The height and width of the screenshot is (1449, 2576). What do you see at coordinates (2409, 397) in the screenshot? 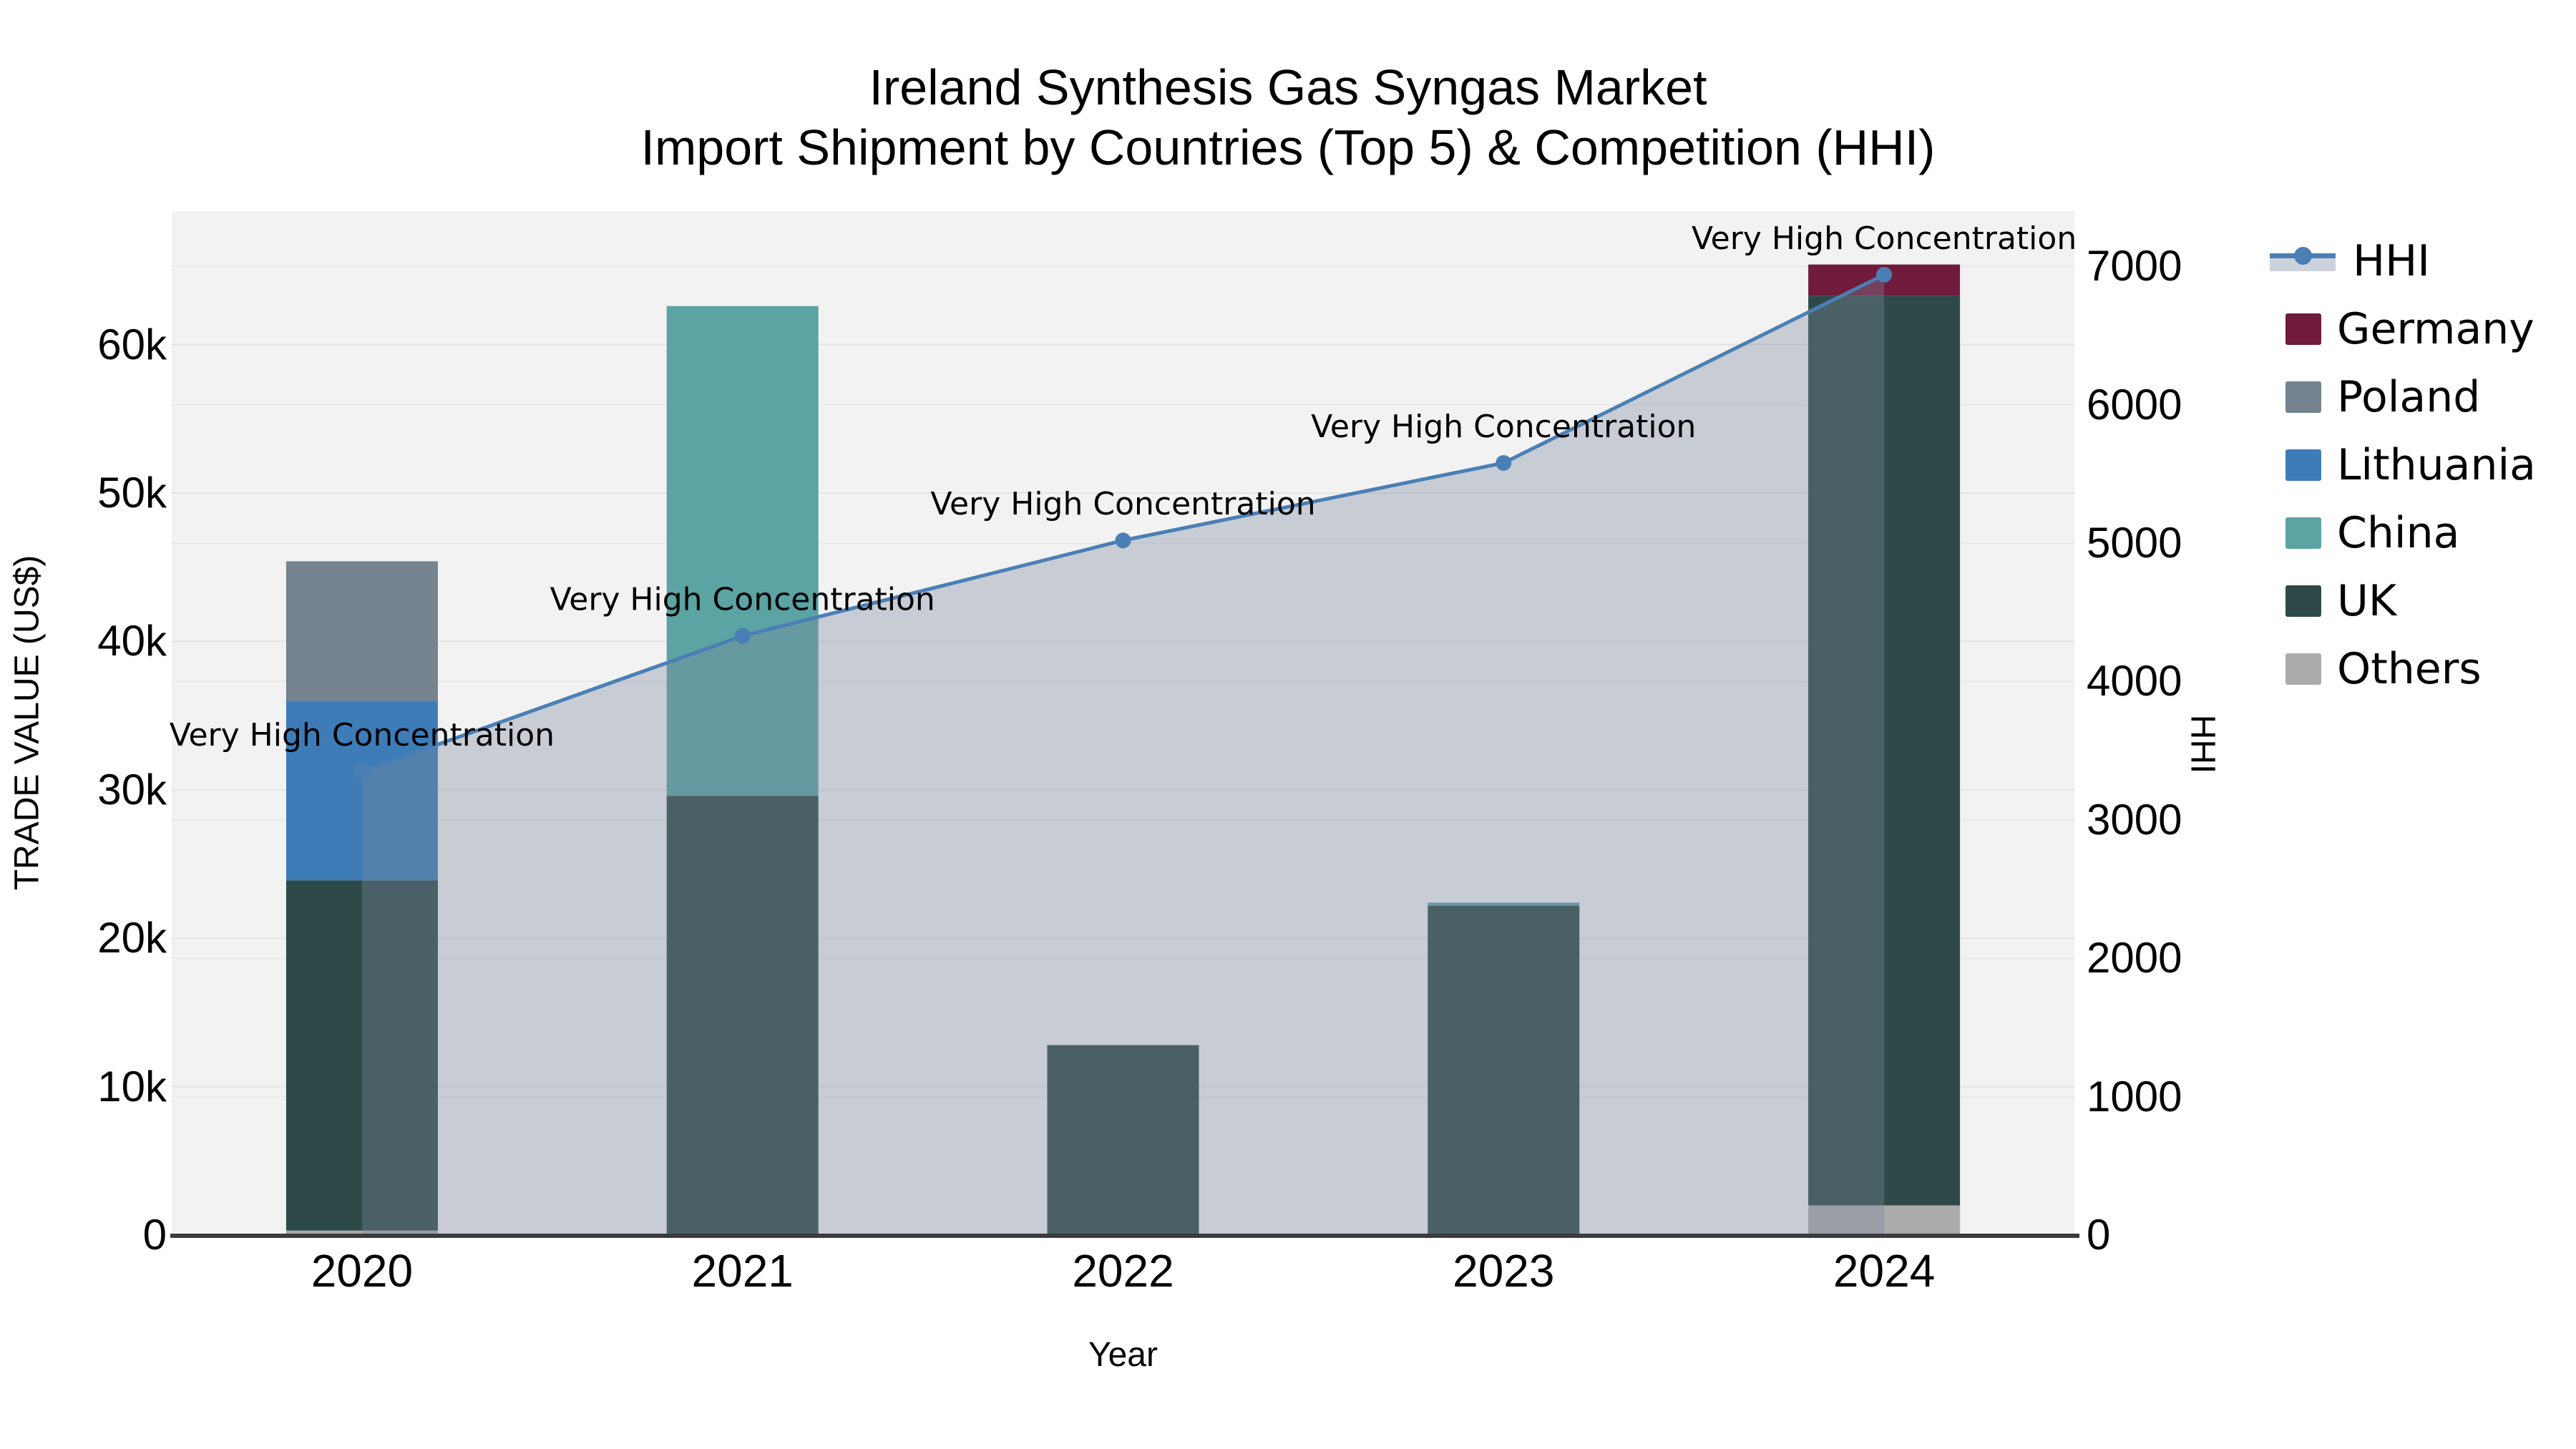
I see `legend-label-poland: Poland` at bounding box center [2409, 397].